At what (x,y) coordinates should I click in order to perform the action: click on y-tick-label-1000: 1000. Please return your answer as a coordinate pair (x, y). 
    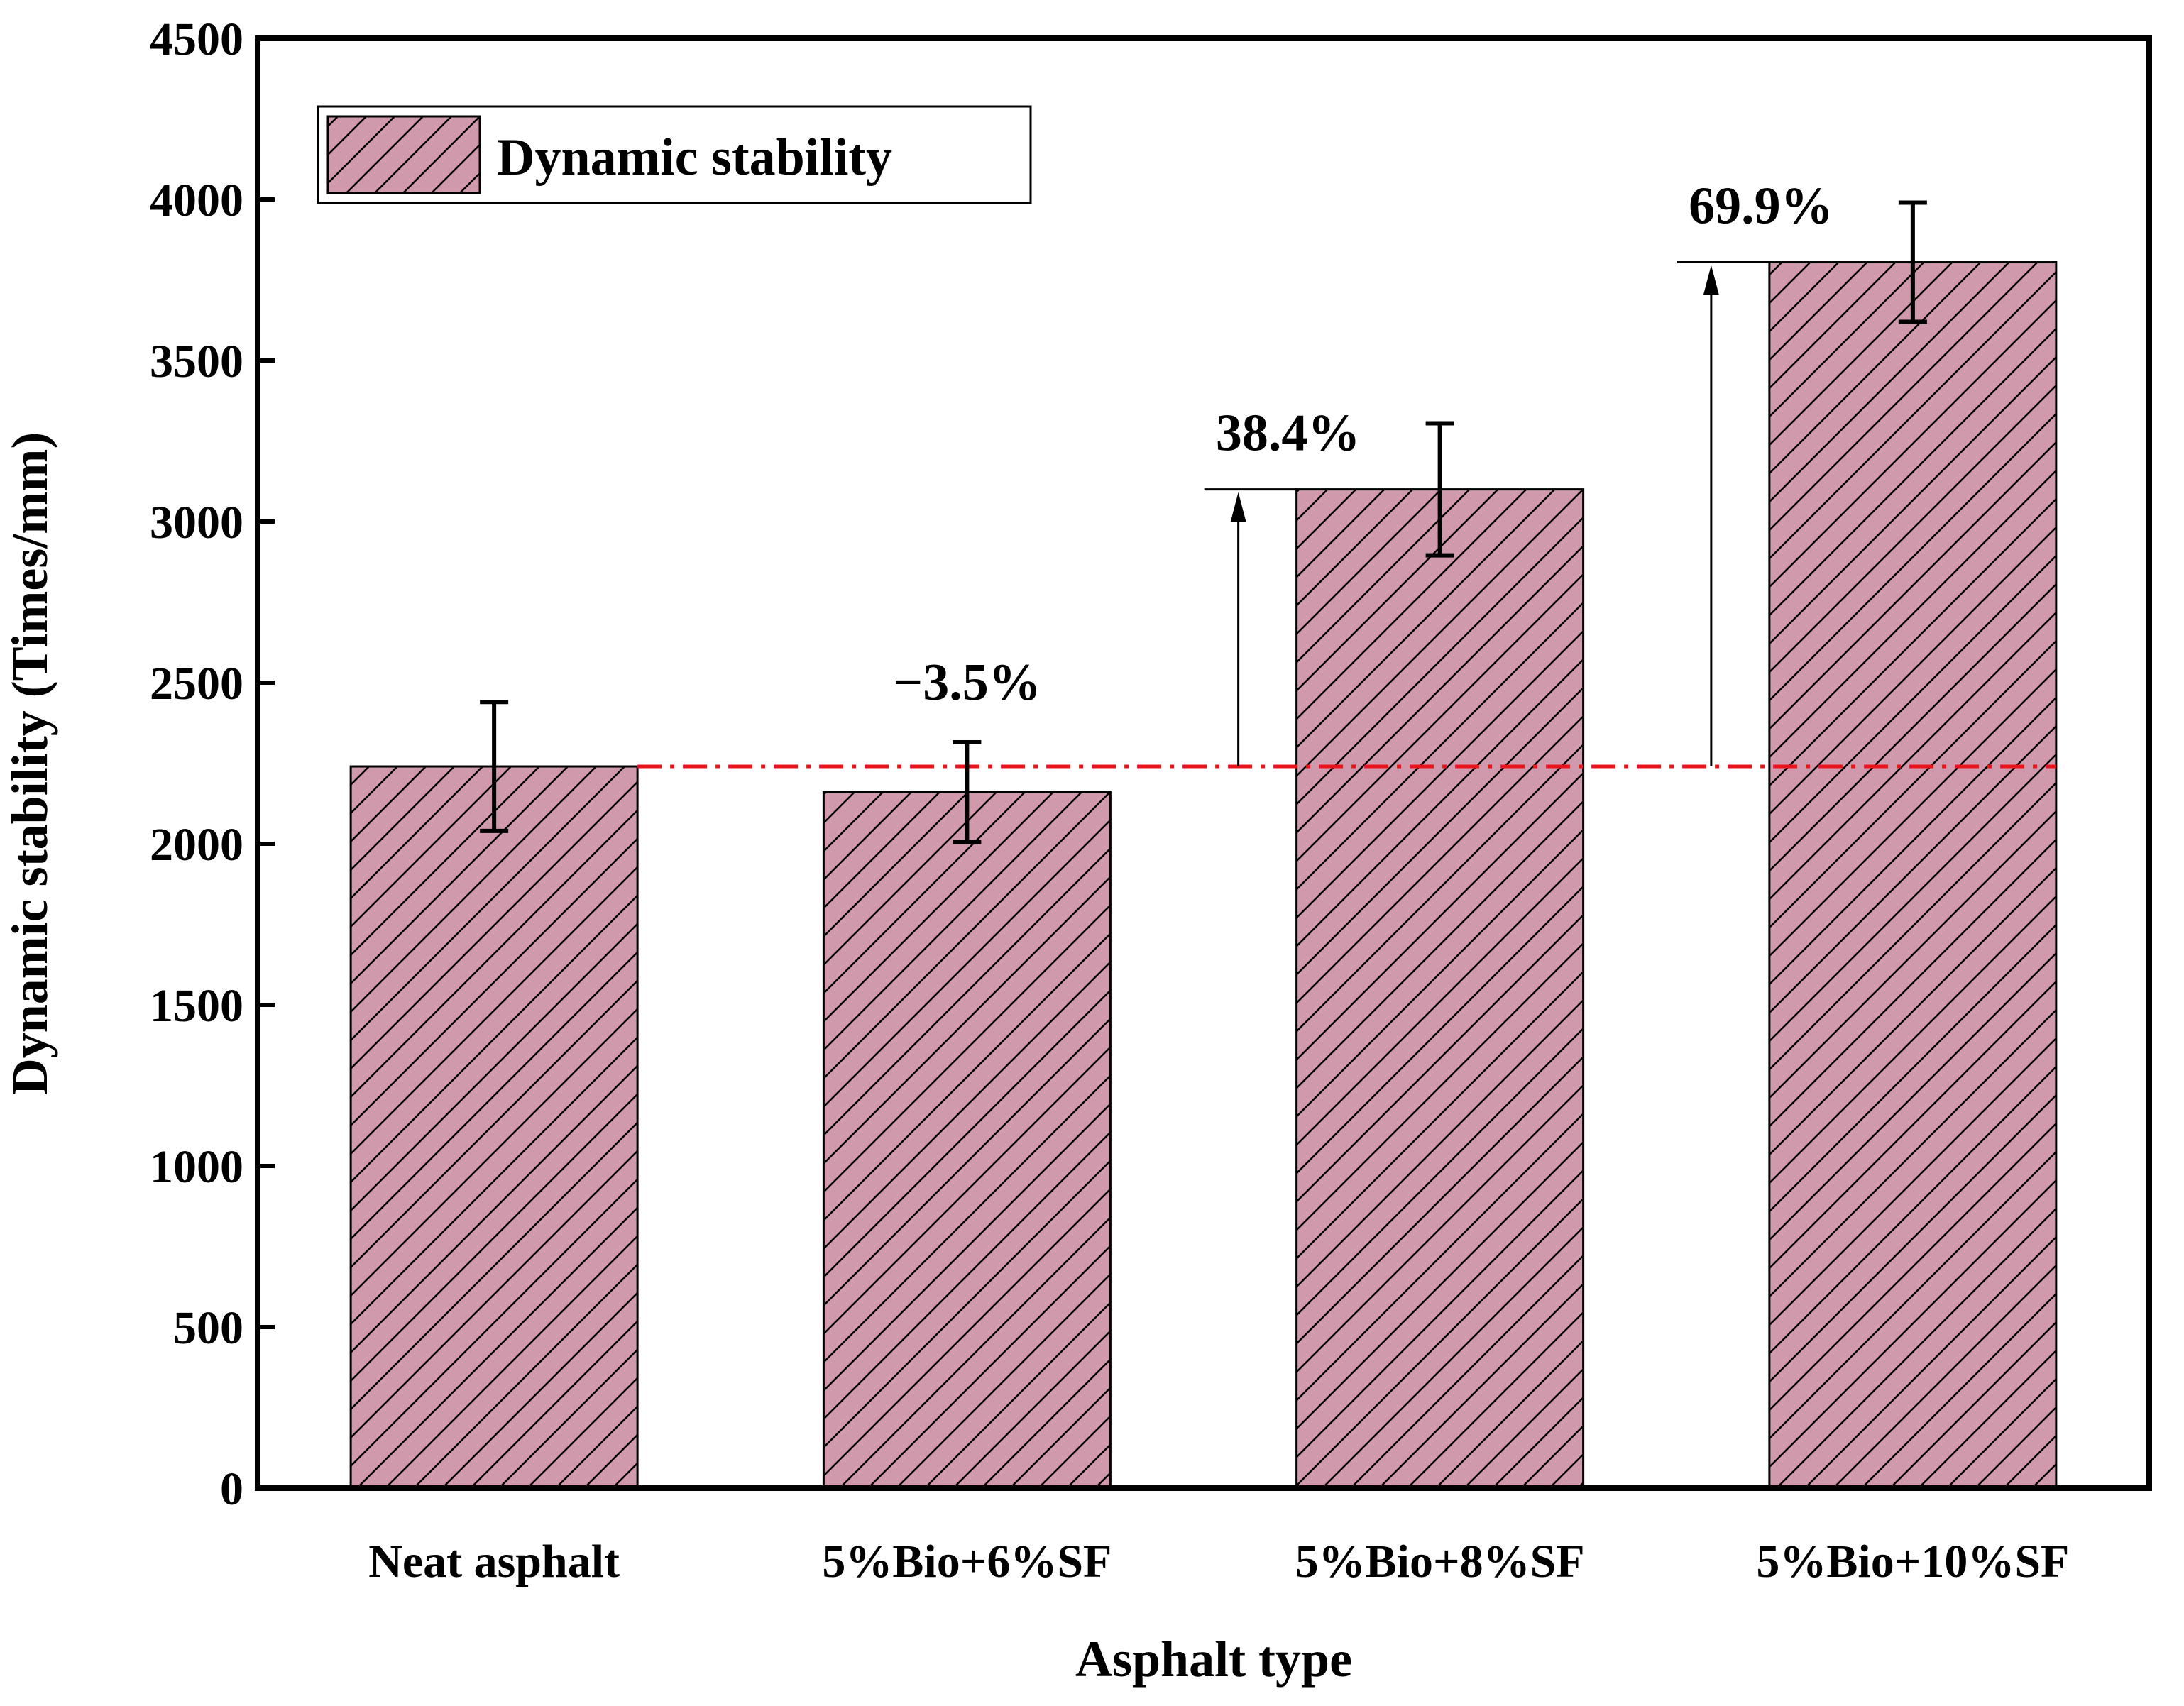
    Looking at the image, I should click on (197, 1167).